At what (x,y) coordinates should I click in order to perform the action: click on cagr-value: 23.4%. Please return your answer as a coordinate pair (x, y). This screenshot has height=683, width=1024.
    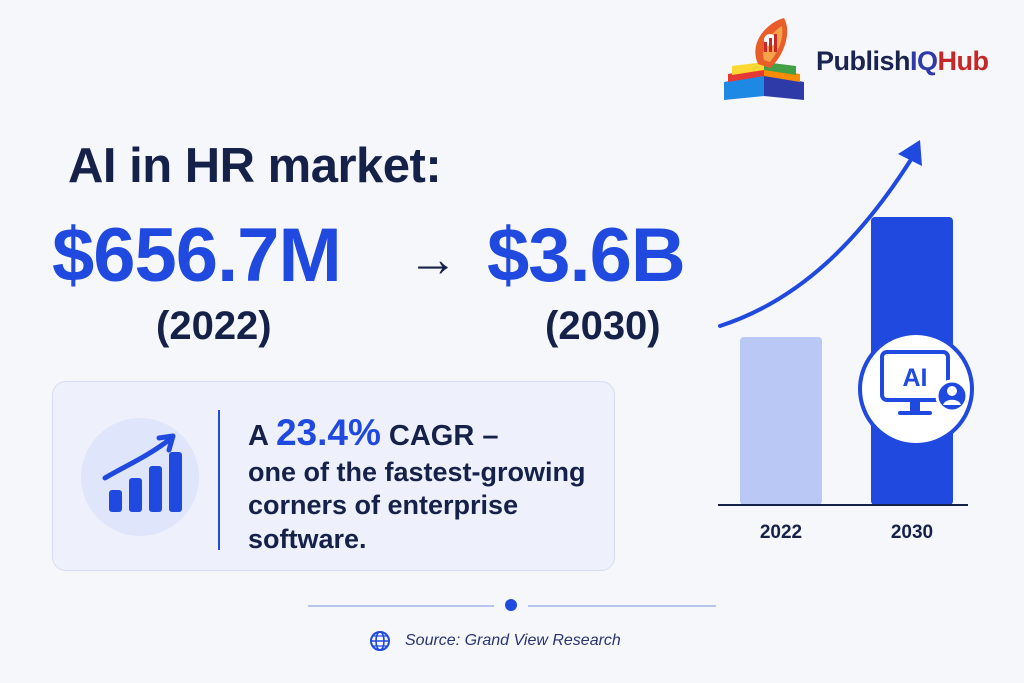
    Looking at the image, I should click on (328, 432).